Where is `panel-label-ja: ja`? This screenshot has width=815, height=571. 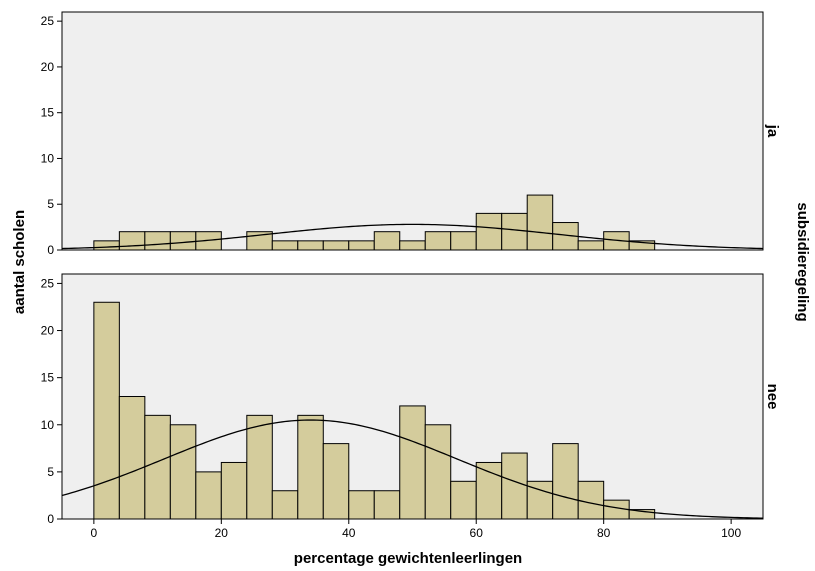
panel-label-ja: ja is located at coordinates (772, 131).